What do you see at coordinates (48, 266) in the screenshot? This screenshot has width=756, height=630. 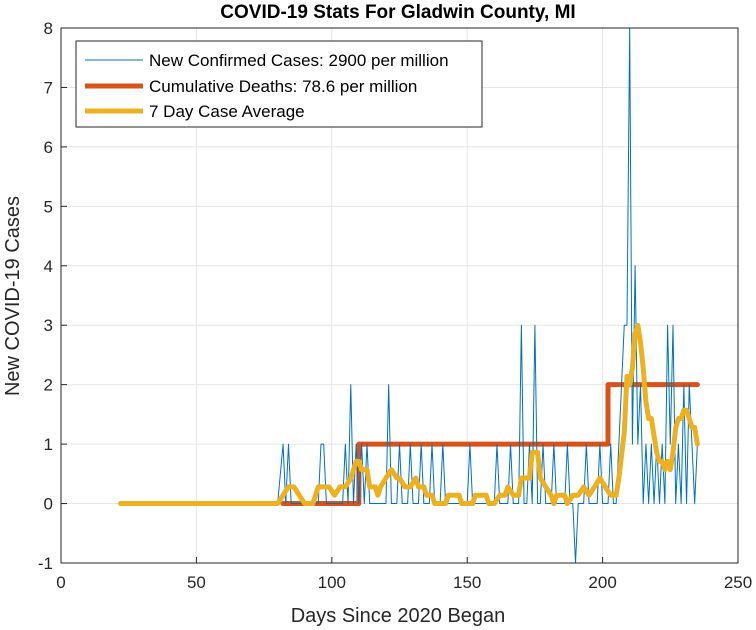 I see `y-tick-label: 4` at bounding box center [48, 266].